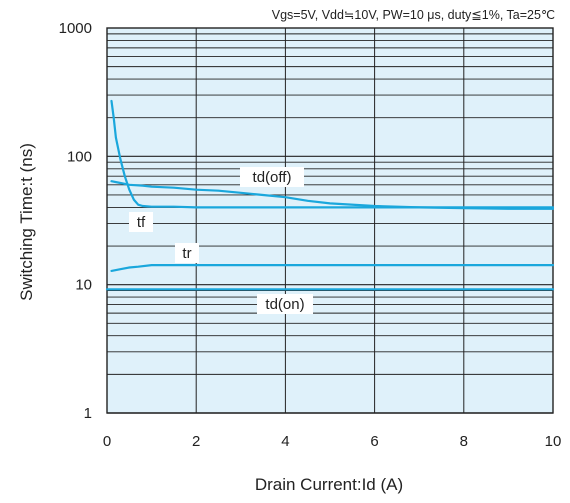  I want to click on series-line-tr, so click(332, 268).